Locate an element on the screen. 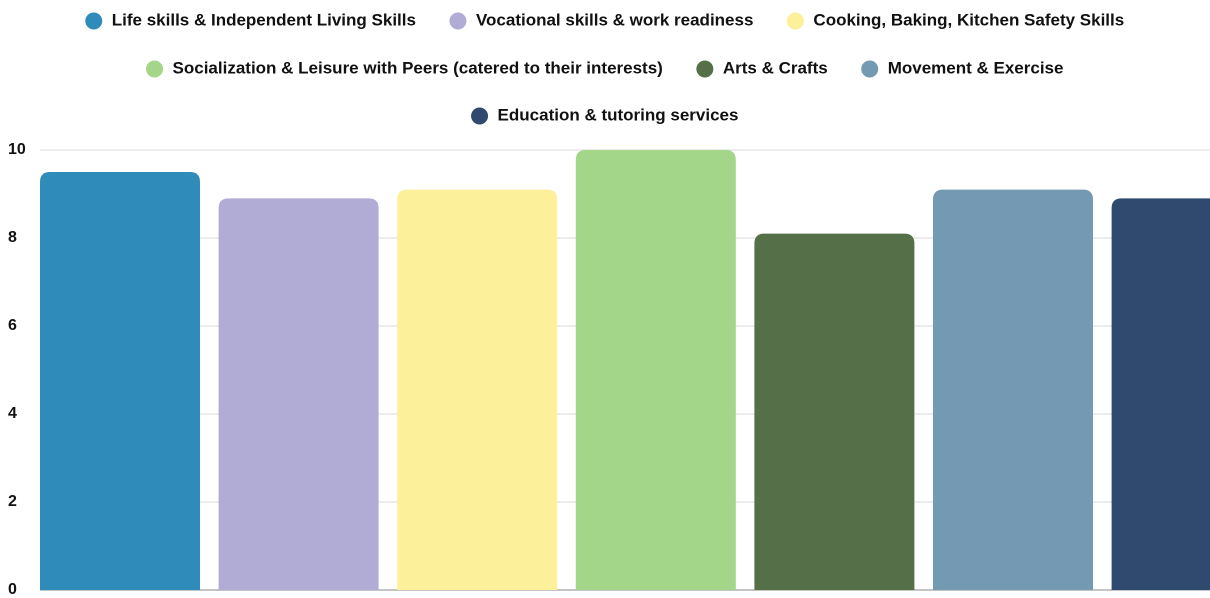  legend-label: Arts & Crafts is located at coordinates (775, 67).